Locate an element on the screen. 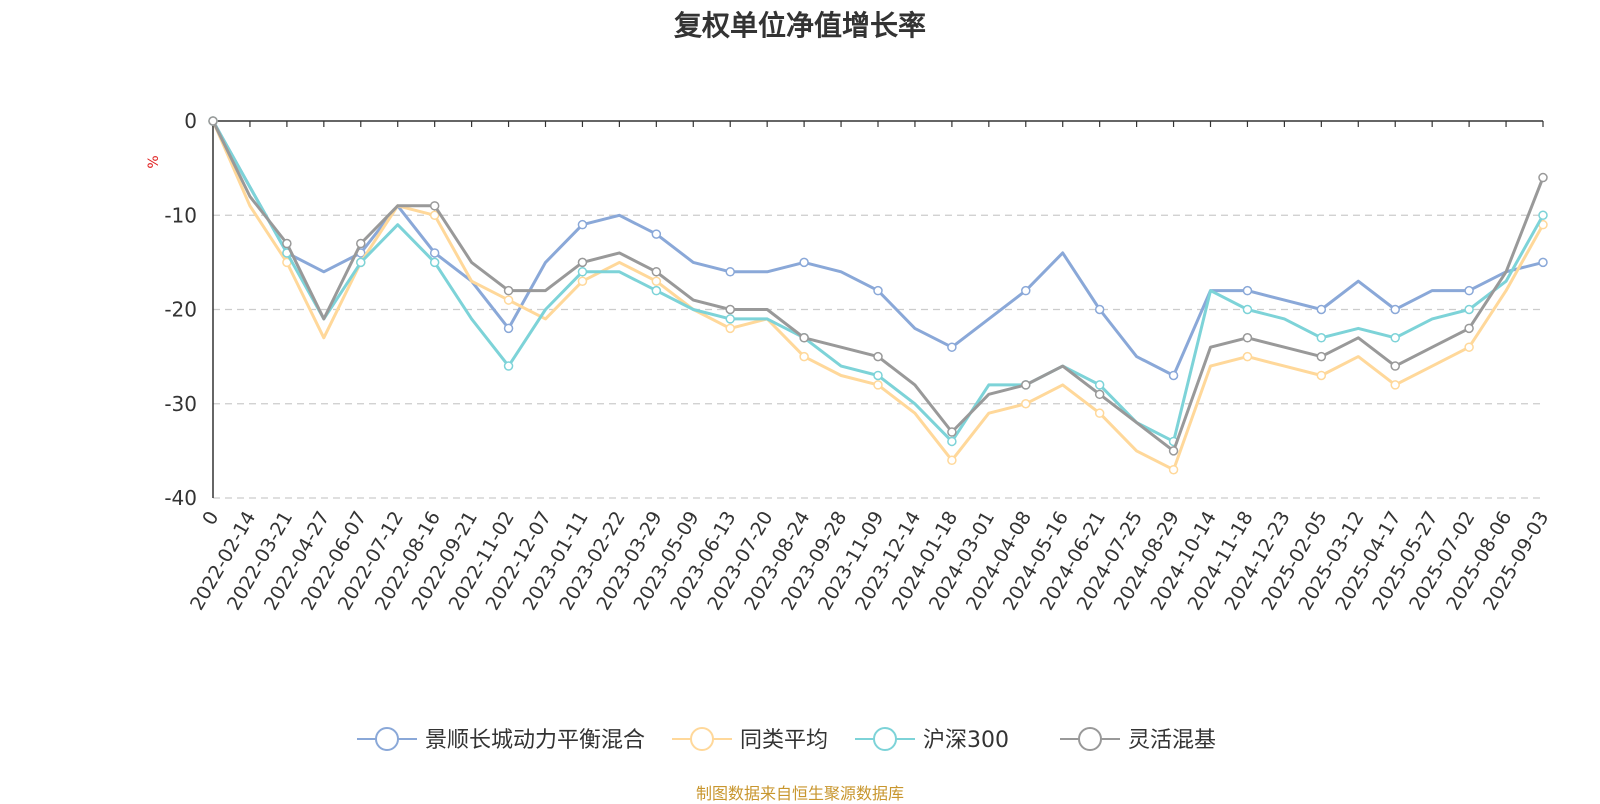 This screenshot has width=1600, height=804. y-tick-label: -40 is located at coordinates (180, 498).